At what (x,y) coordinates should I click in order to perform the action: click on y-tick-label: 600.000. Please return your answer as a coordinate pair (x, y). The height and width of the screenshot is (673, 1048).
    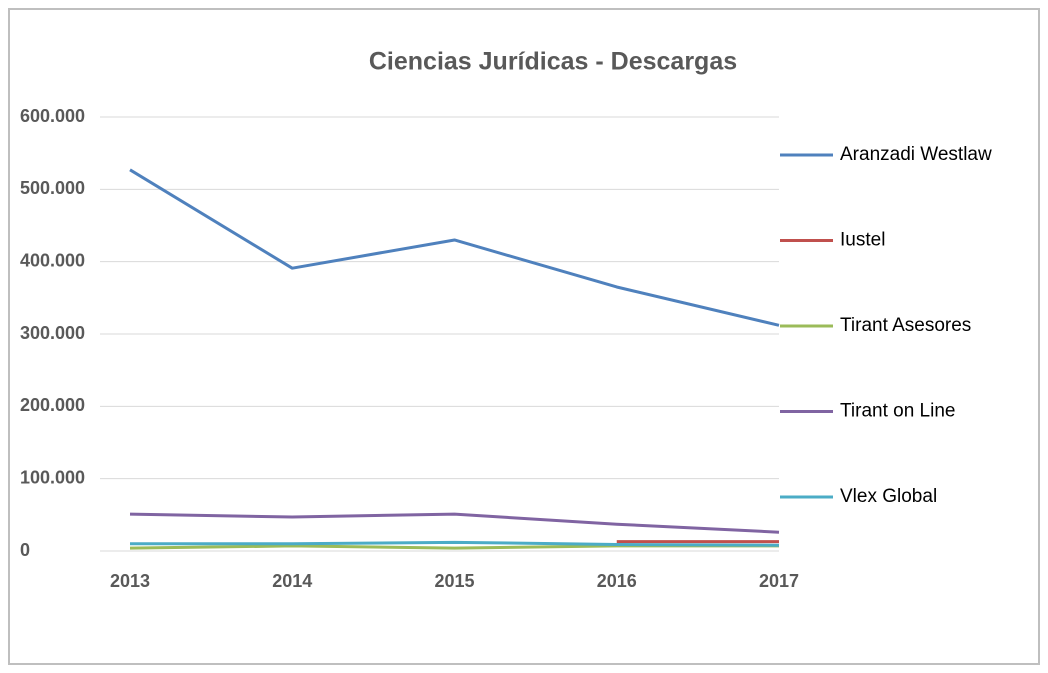
    Looking at the image, I should click on (52, 116).